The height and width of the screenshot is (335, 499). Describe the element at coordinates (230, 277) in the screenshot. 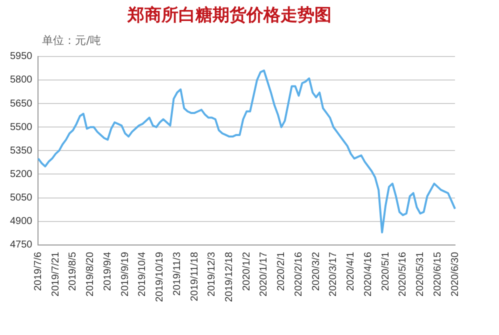

I see `x-tick-label: 2019/12/18` at that location.